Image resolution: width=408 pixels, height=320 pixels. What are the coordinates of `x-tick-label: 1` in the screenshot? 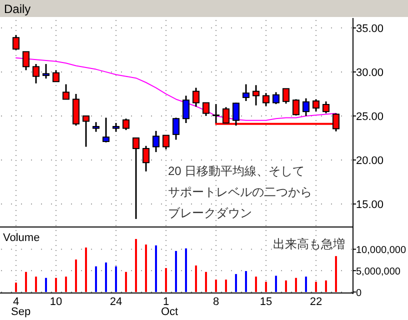 It's located at (166, 302).